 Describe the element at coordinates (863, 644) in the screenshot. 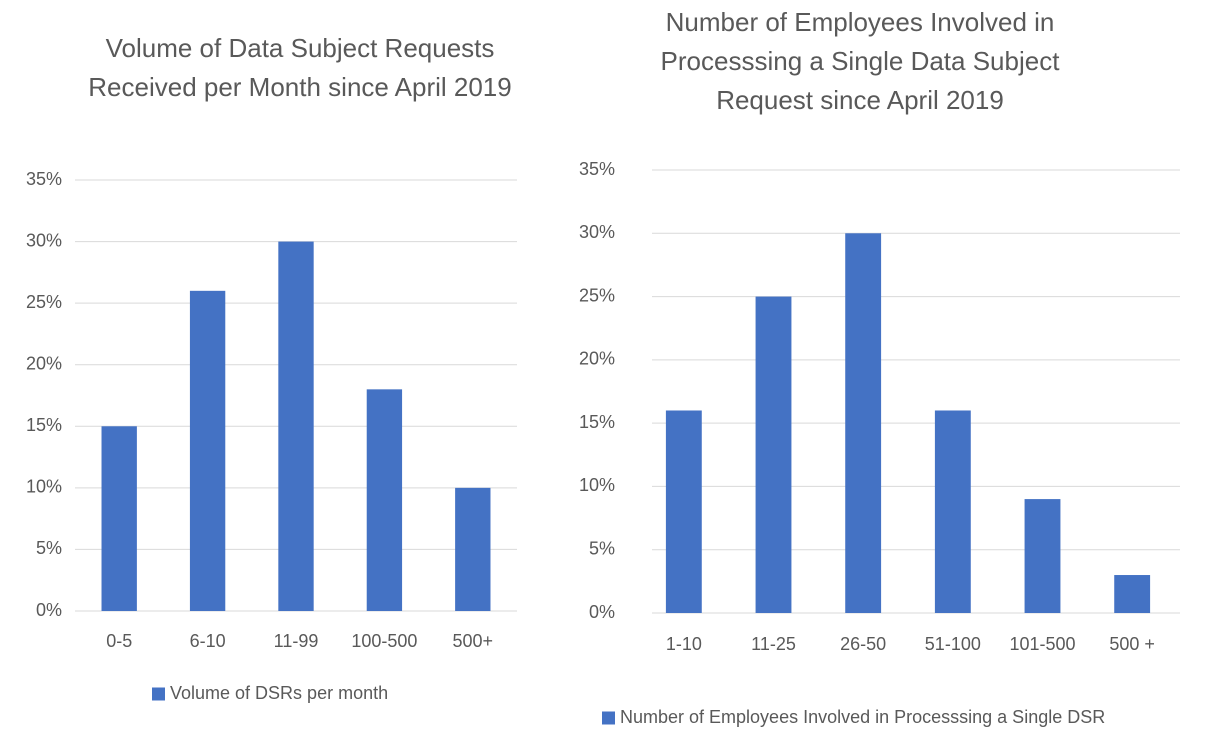

I see `x-tick-label: 26-50` at that location.